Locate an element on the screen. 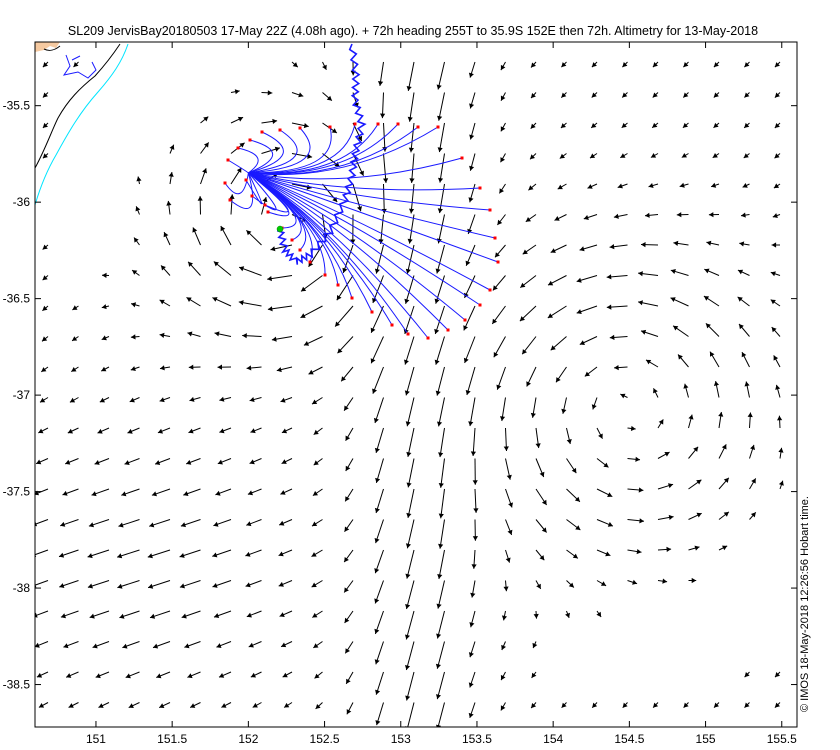 The height and width of the screenshot is (750, 840). forecast-paths is located at coordinates (361, 231).